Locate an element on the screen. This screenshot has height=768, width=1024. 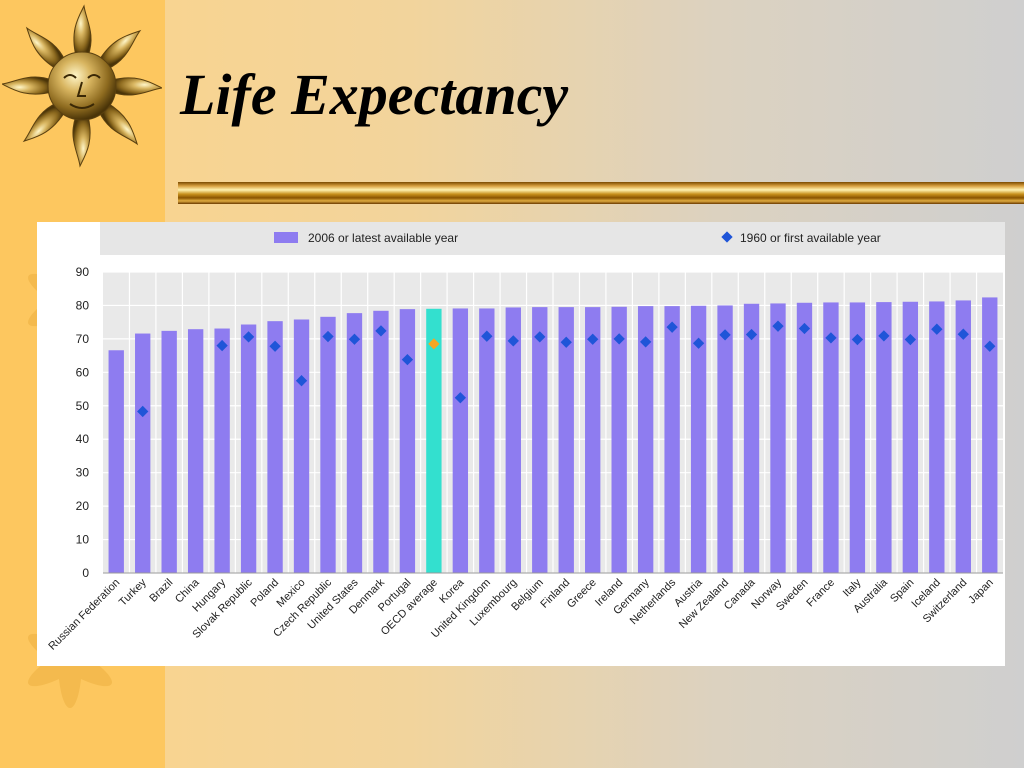
legend-marker-label: 1960 or first available year is located at coordinates (810, 238).